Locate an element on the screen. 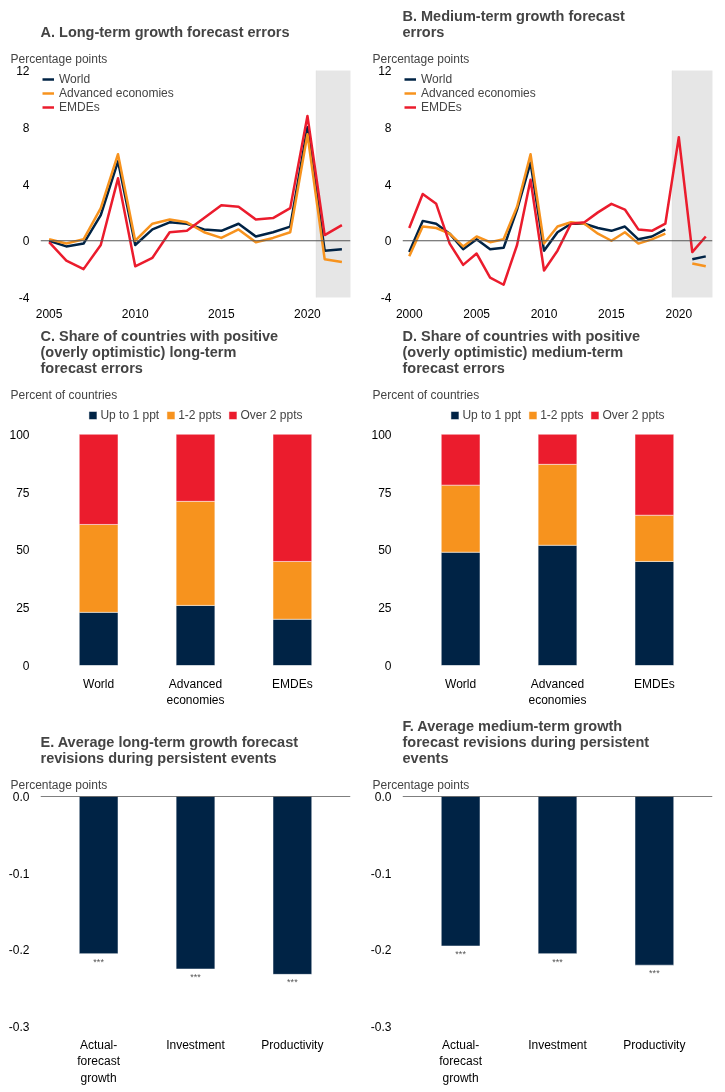 Image resolution: width=725 pixels, height=1092 pixels. chart-title: E. Average long-term growth forecast revisions during persistent events is located at coordinates (169, 749).